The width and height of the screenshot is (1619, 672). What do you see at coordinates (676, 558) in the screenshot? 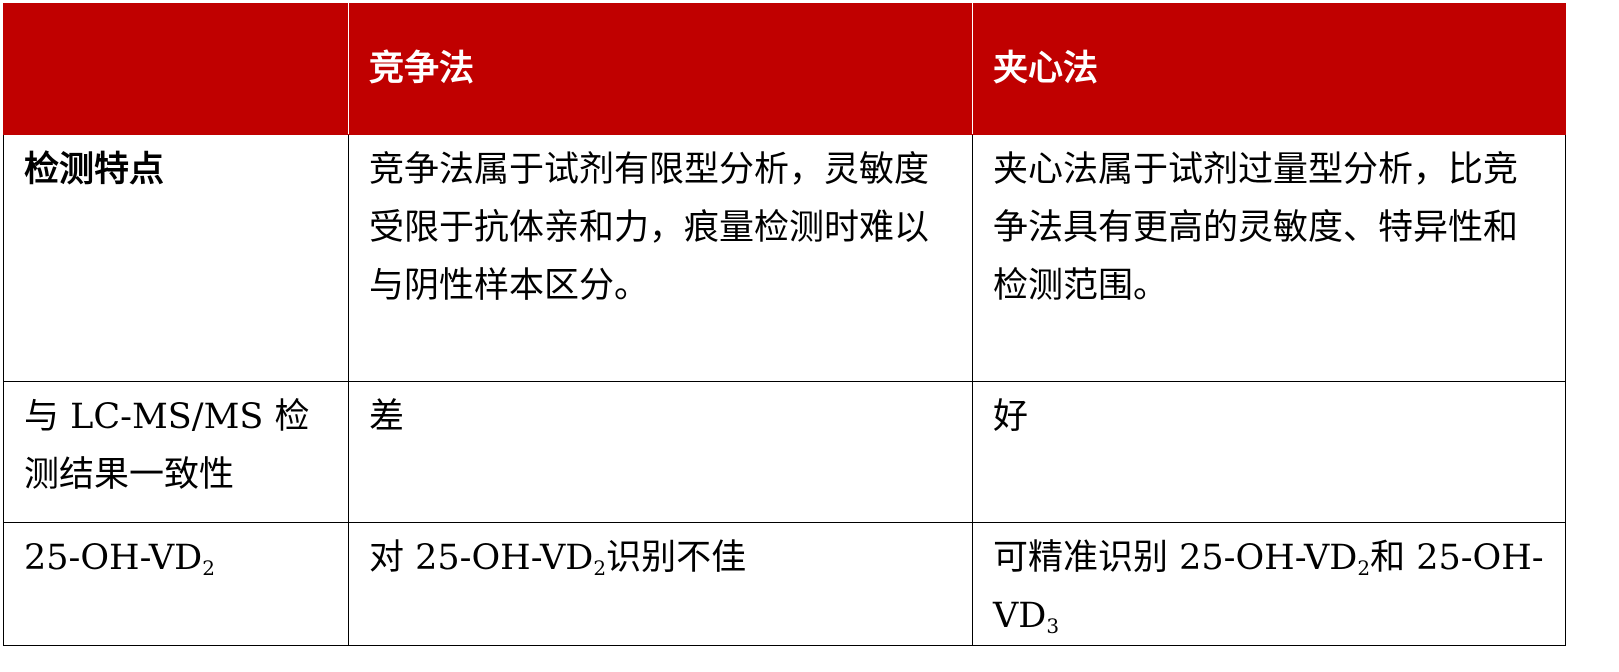
I see `cell-text: 识别不佳` at bounding box center [676, 558].